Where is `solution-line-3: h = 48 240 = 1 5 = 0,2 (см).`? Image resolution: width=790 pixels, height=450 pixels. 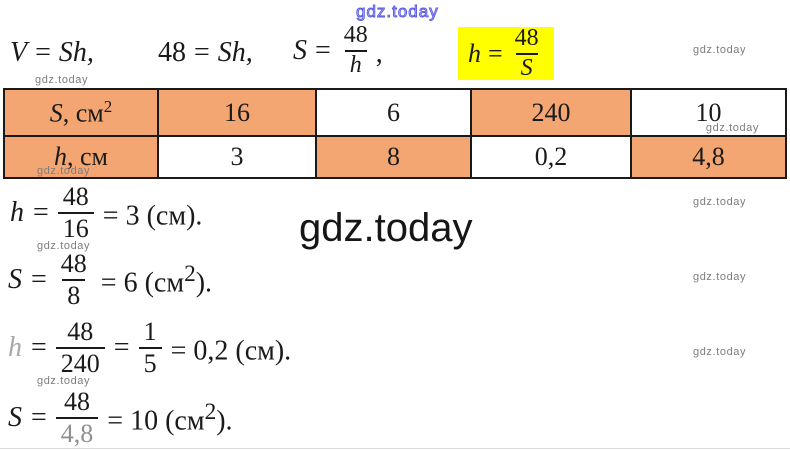 solution-line-3: h = 48 240 = 1 5 = 0,2 (см). is located at coordinates (150, 347).